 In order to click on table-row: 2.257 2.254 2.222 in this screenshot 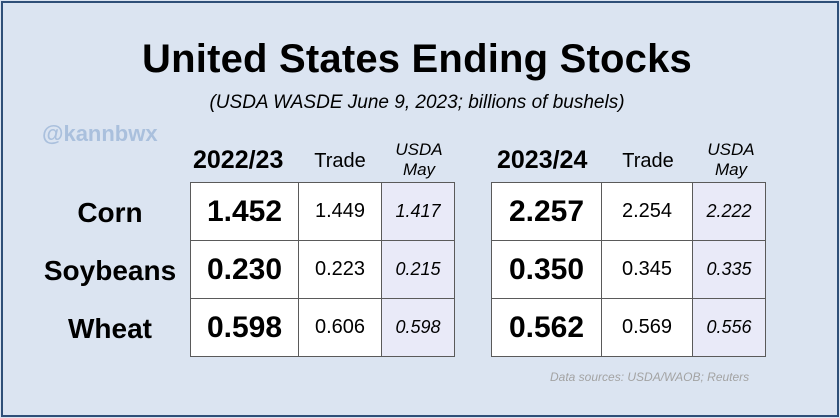, I will do `click(628, 211)`.